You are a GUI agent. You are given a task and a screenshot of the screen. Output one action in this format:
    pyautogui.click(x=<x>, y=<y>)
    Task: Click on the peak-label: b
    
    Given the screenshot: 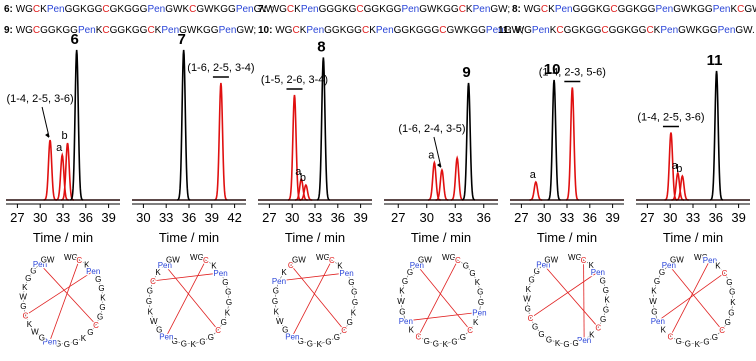 What is the action you would take?
    pyautogui.click(x=303, y=178)
    